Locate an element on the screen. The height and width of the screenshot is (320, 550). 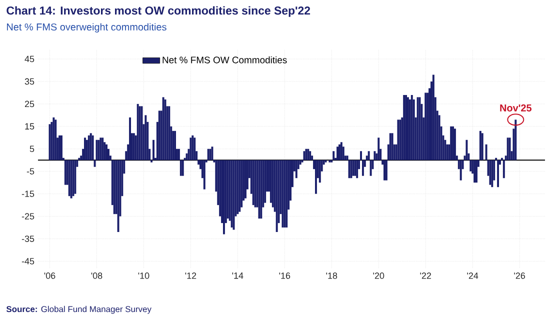
x-tick-label: '12 is located at coordinates (190, 275).